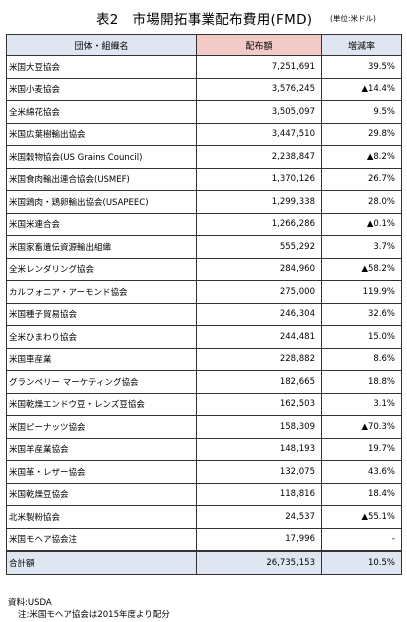  Describe the element at coordinates (259, 202) in the screenshot. I see `amount-cell: 1,299,338` at that location.